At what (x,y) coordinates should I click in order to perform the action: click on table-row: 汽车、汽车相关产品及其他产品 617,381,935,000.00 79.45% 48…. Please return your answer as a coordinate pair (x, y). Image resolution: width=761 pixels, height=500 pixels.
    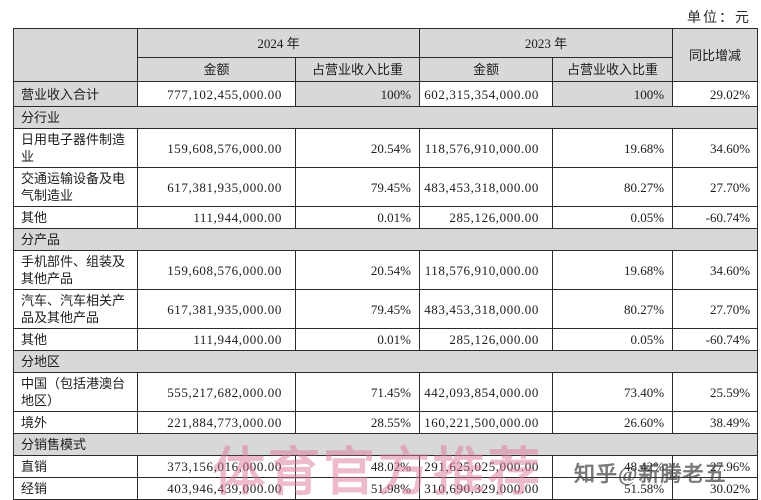
    Looking at the image, I should click on (386, 309).